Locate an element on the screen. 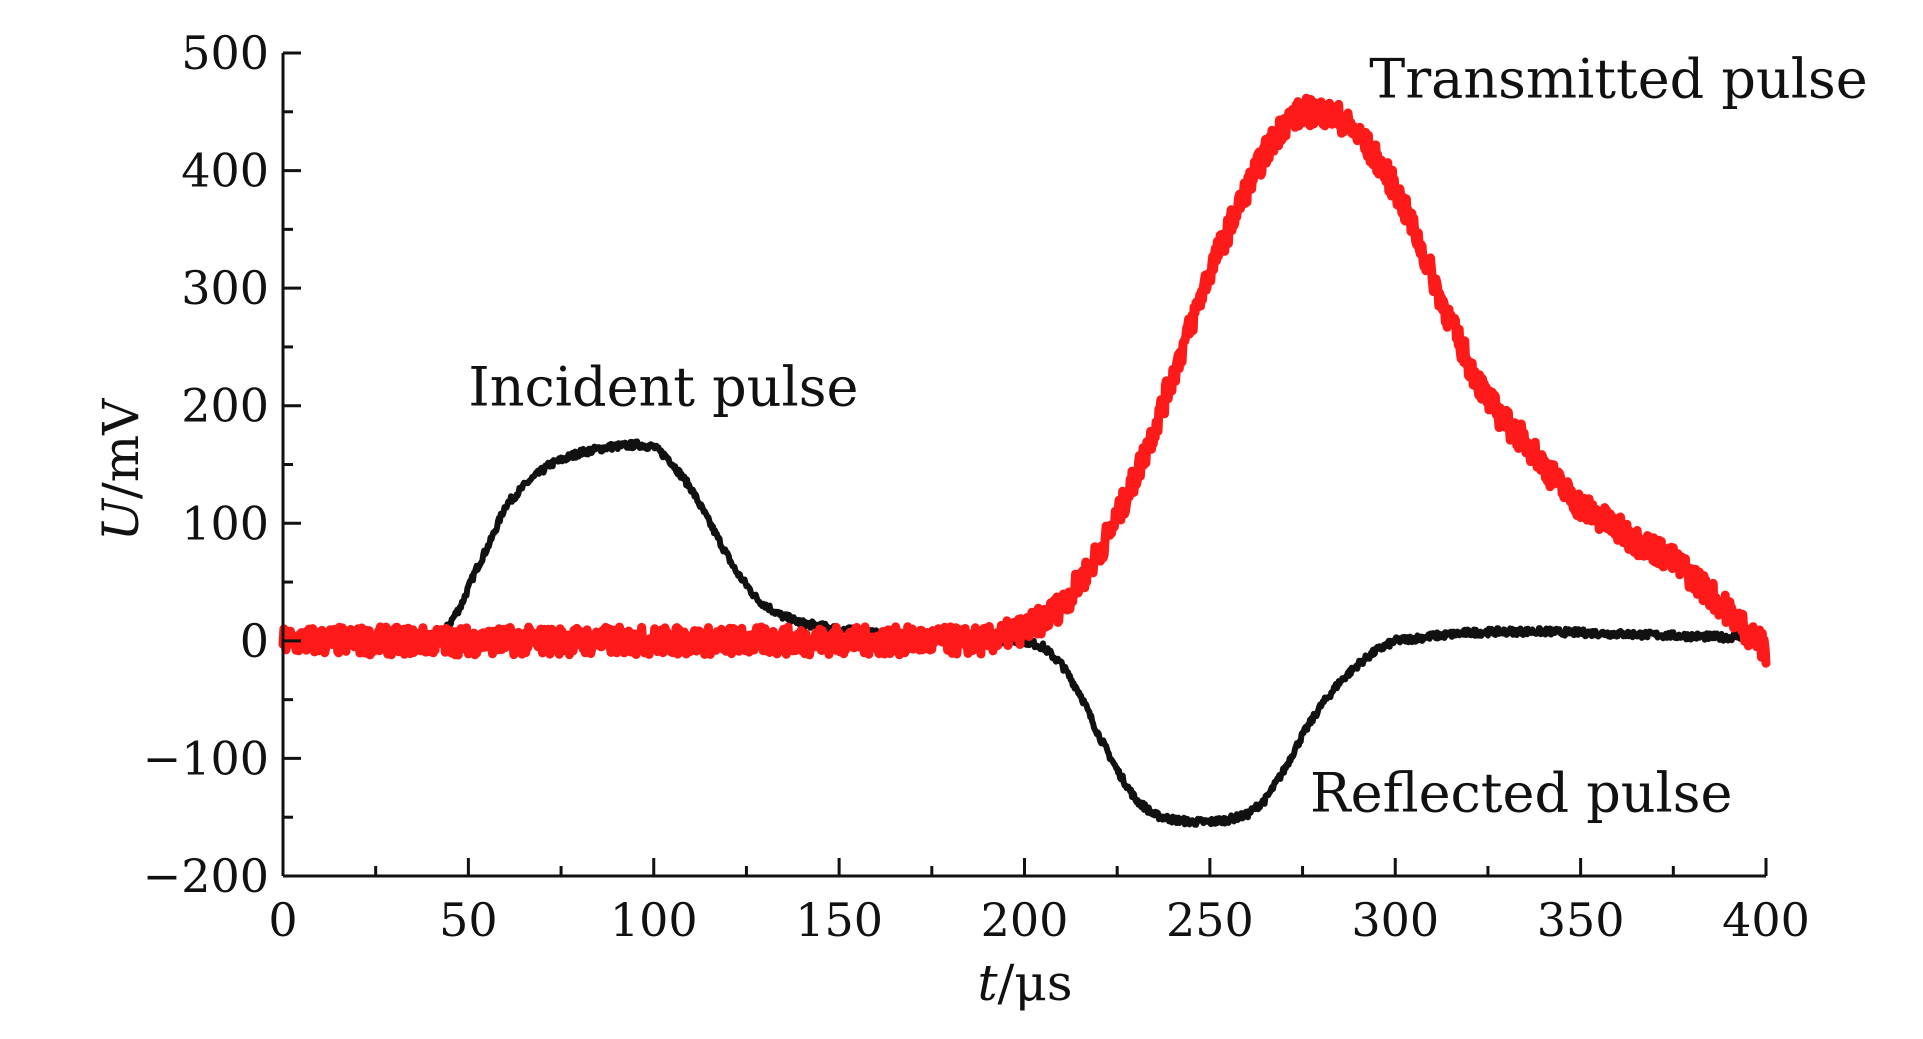  y-tick-label: 300 is located at coordinates (225, 288).